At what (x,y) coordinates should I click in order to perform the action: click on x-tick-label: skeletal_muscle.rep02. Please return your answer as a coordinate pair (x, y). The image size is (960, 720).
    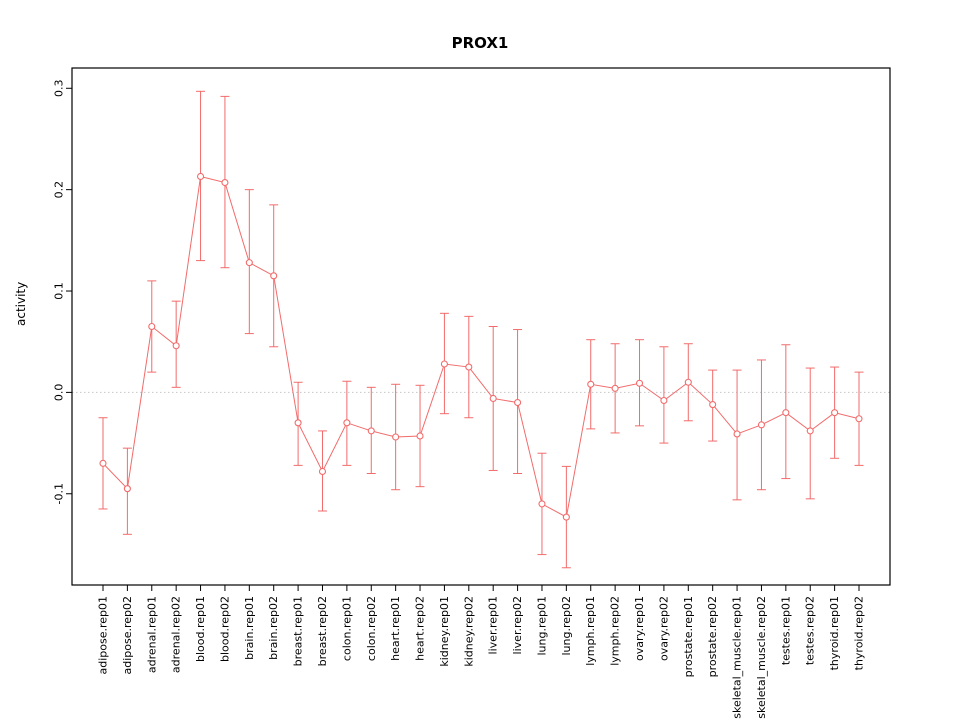
    Looking at the image, I should click on (761, 657).